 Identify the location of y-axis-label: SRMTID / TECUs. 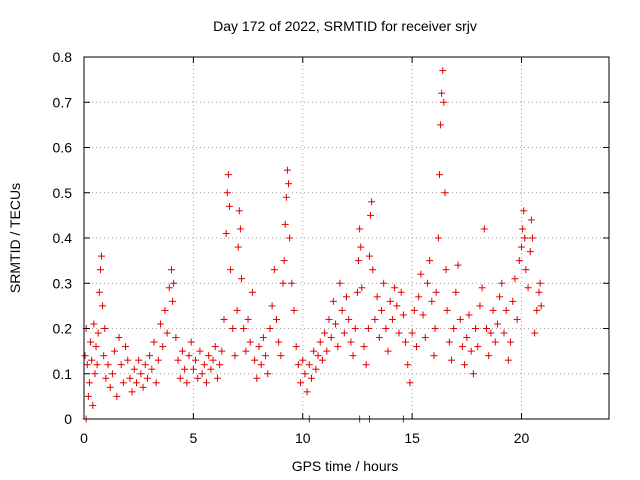
(15, 238).